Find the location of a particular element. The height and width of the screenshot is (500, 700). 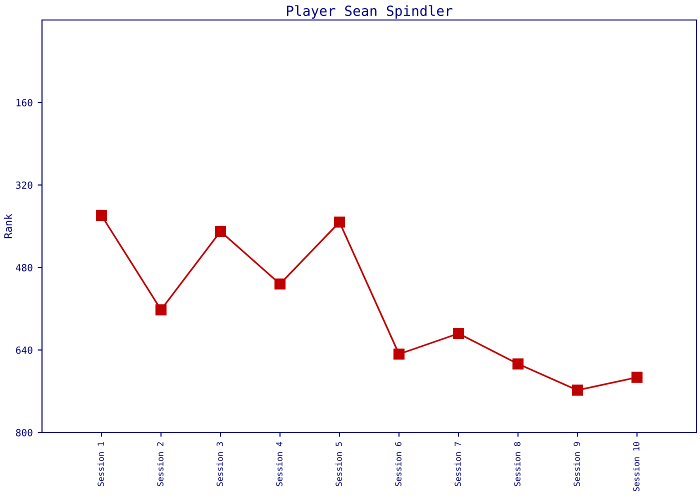

x-tick-label: Session 6 is located at coordinates (398, 464).